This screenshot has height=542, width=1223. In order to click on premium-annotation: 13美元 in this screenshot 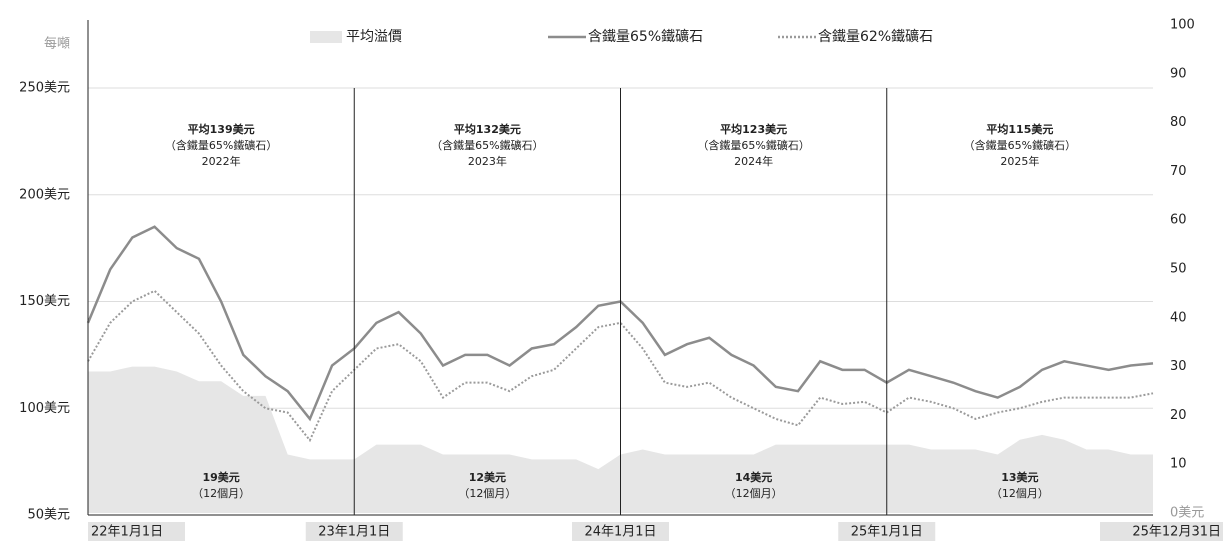, I will do `click(1019, 477)`.